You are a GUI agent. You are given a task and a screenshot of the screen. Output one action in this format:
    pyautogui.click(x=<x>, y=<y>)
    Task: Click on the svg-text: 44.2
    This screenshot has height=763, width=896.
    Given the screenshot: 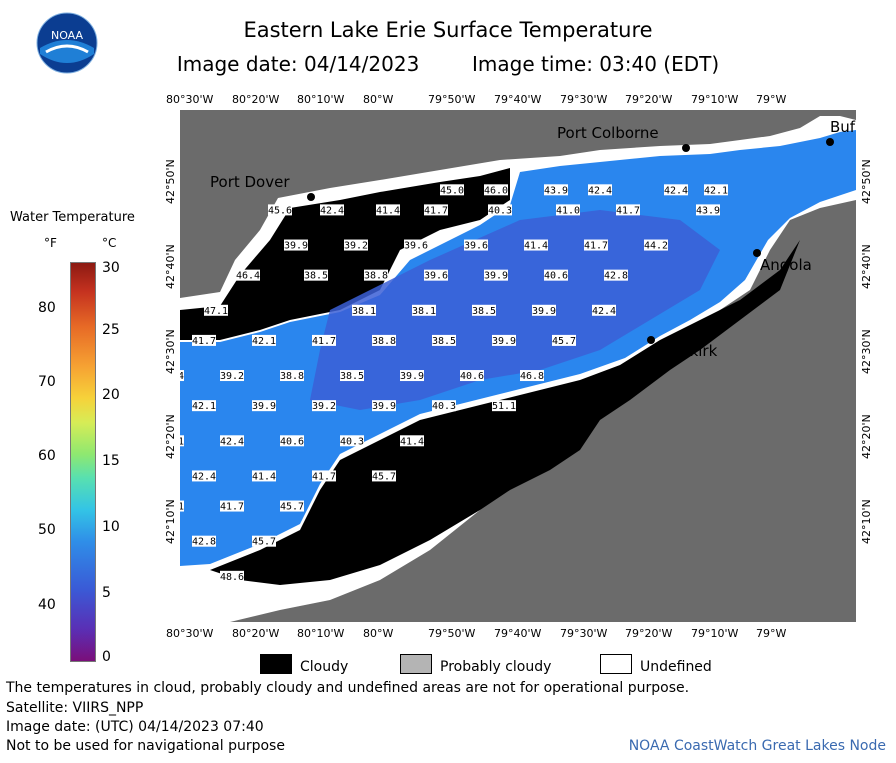 What is the action you would take?
    pyautogui.click(x=656, y=246)
    